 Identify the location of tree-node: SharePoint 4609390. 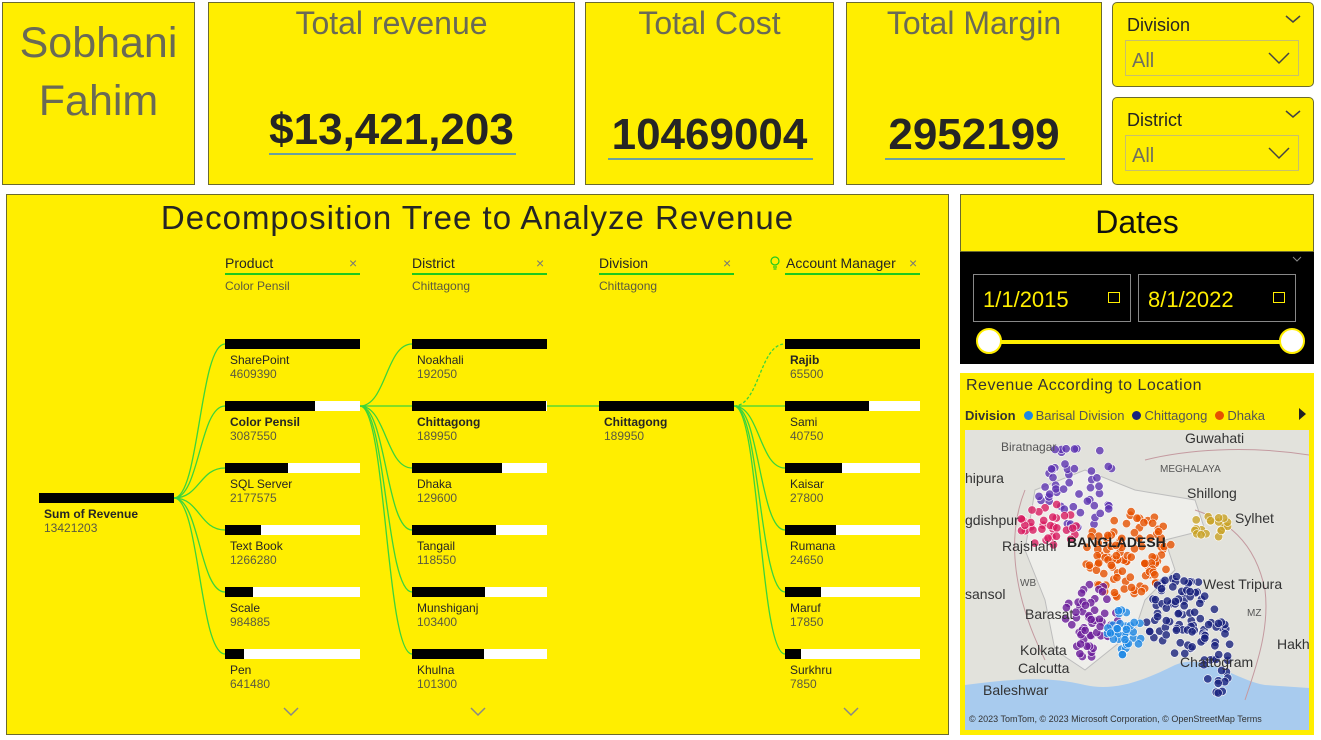
(292, 361).